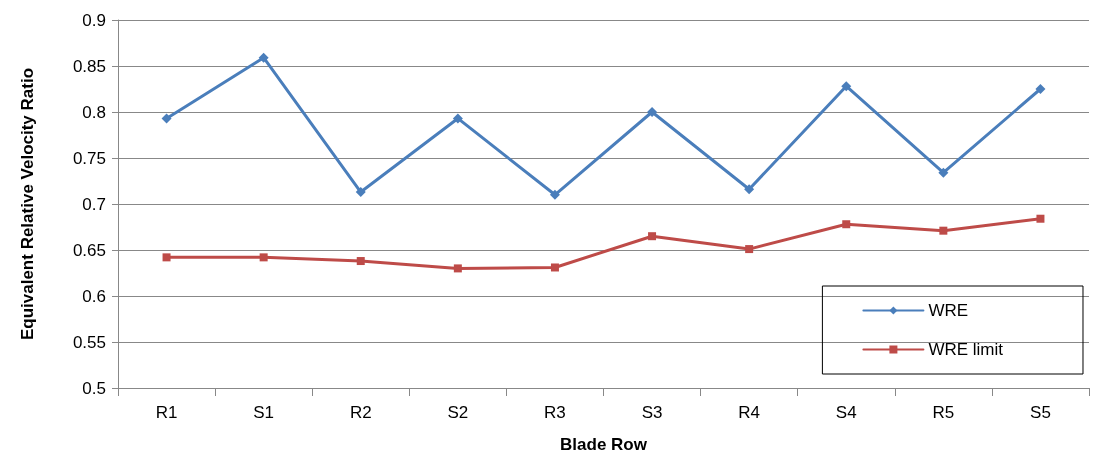 The image size is (1097, 474). I want to click on legend-label: WRE limit, so click(966, 349).